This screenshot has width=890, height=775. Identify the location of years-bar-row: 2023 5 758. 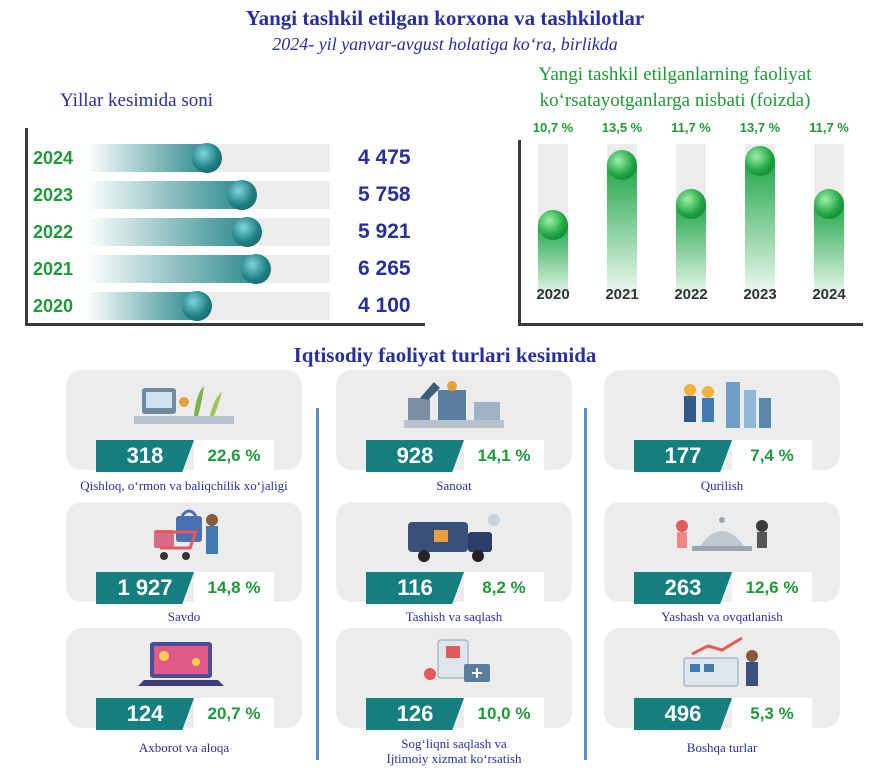
(243, 195).